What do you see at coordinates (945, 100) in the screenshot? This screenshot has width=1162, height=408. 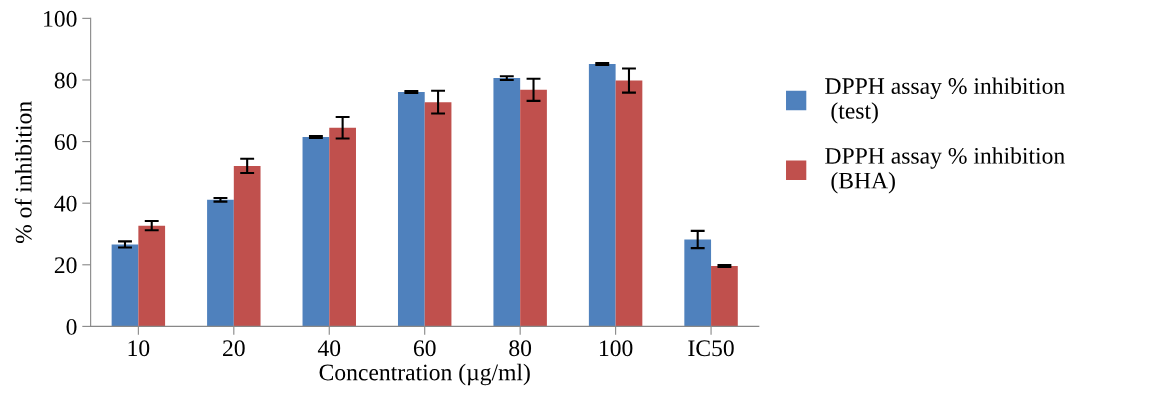 I see `legend-label: DPPH assay % inhibition (test)` at bounding box center [945, 100].